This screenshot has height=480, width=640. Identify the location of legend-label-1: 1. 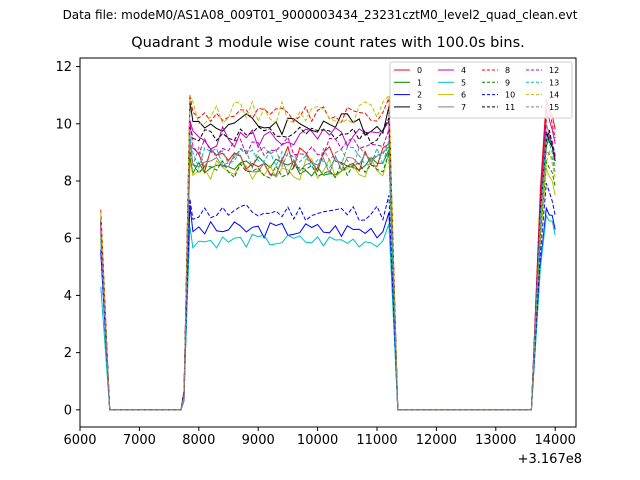
(419, 82).